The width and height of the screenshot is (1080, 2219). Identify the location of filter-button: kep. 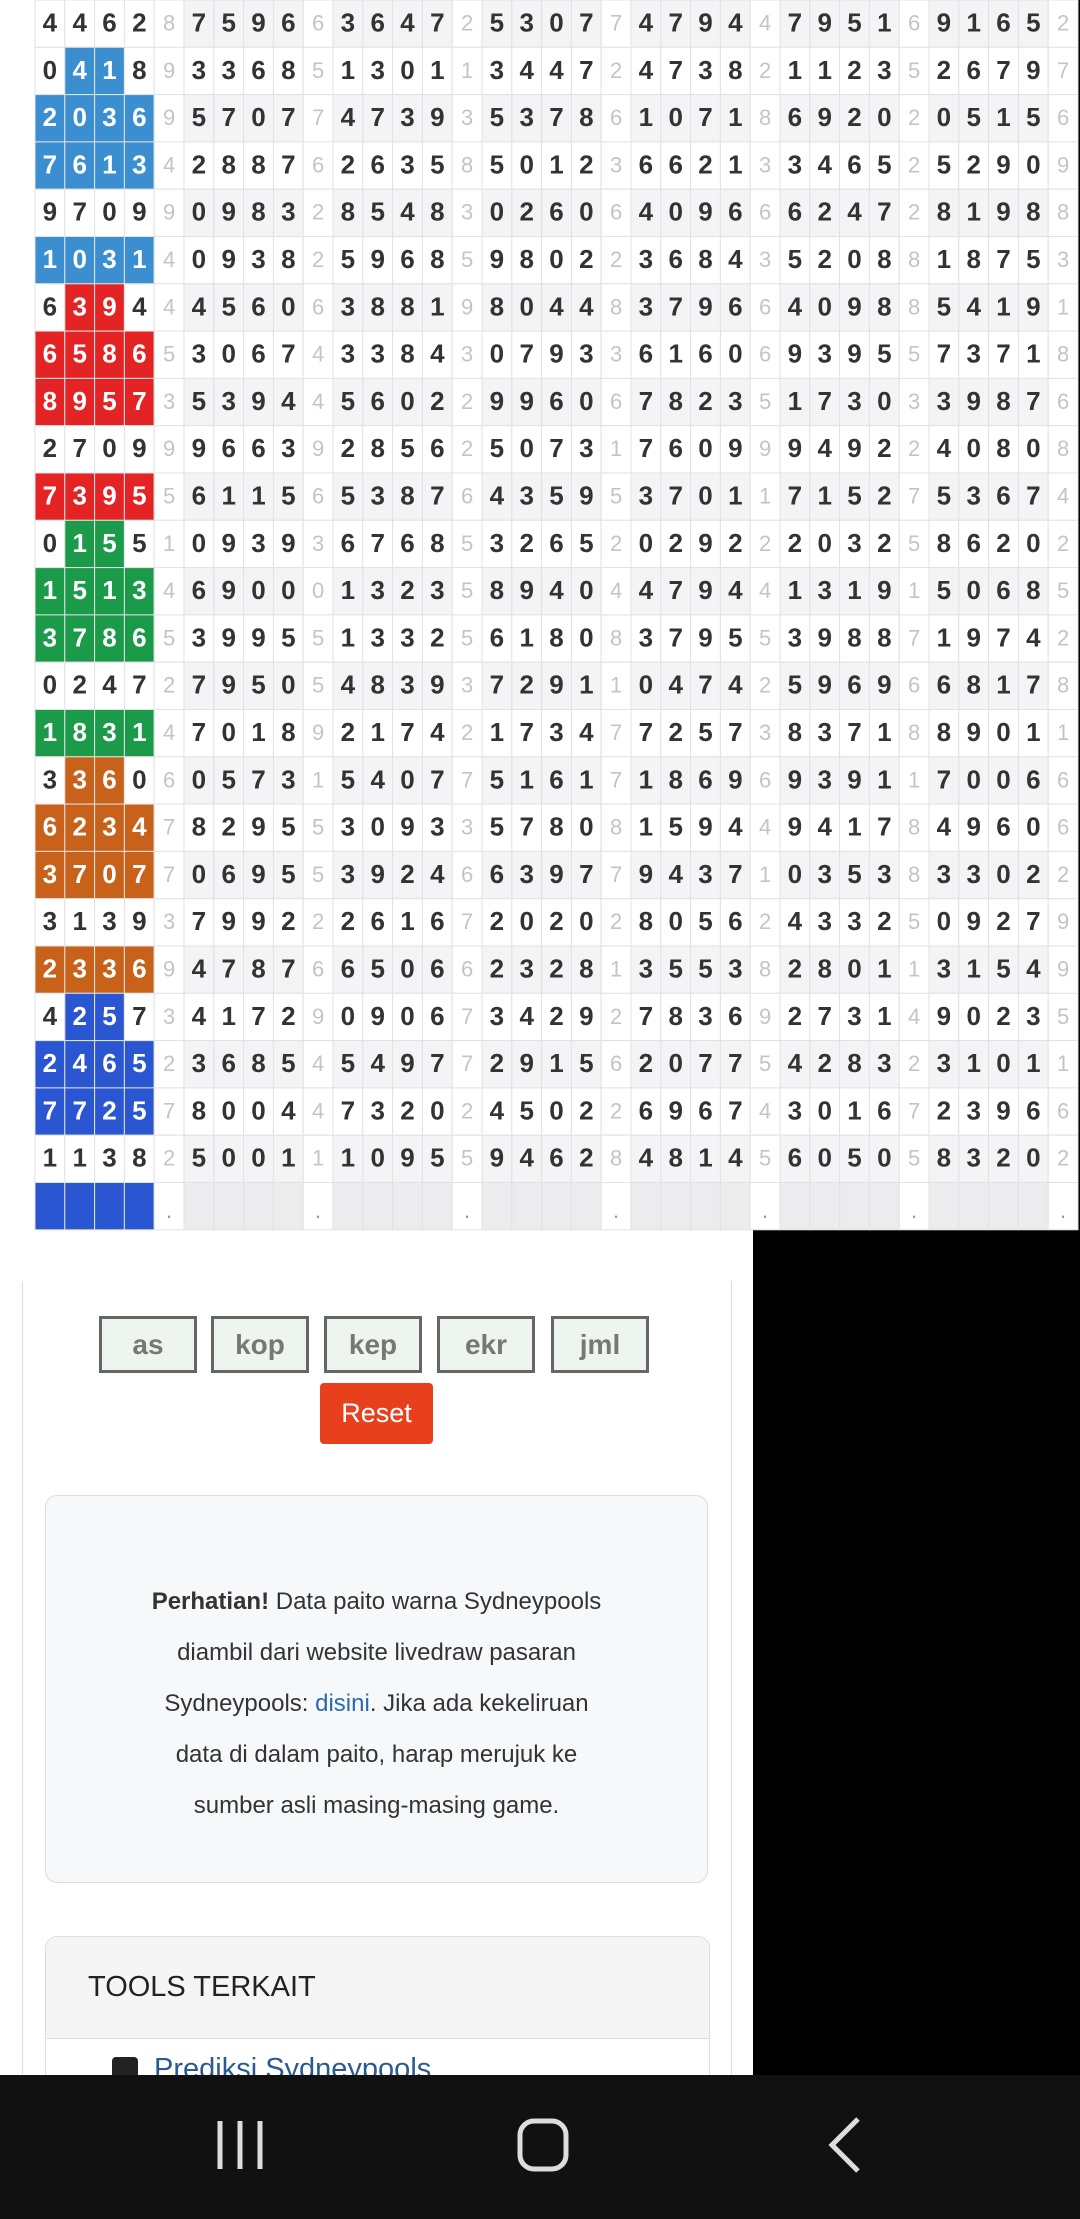
(373, 1344).